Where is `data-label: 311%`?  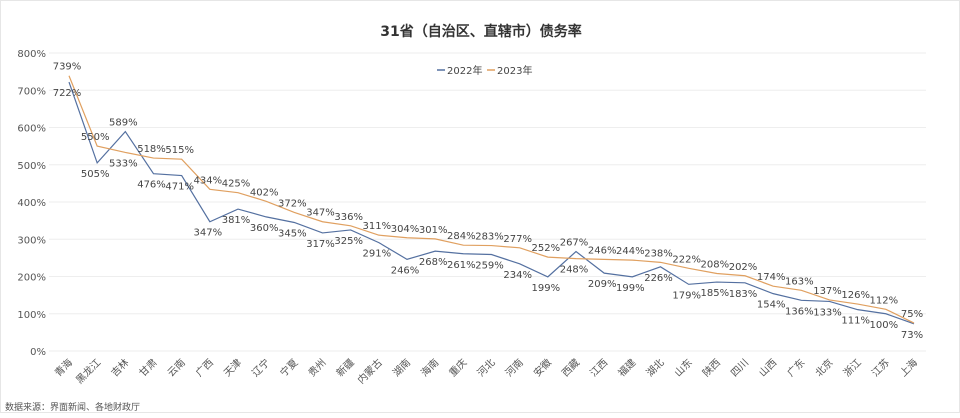 data-label: 311% is located at coordinates (377, 226).